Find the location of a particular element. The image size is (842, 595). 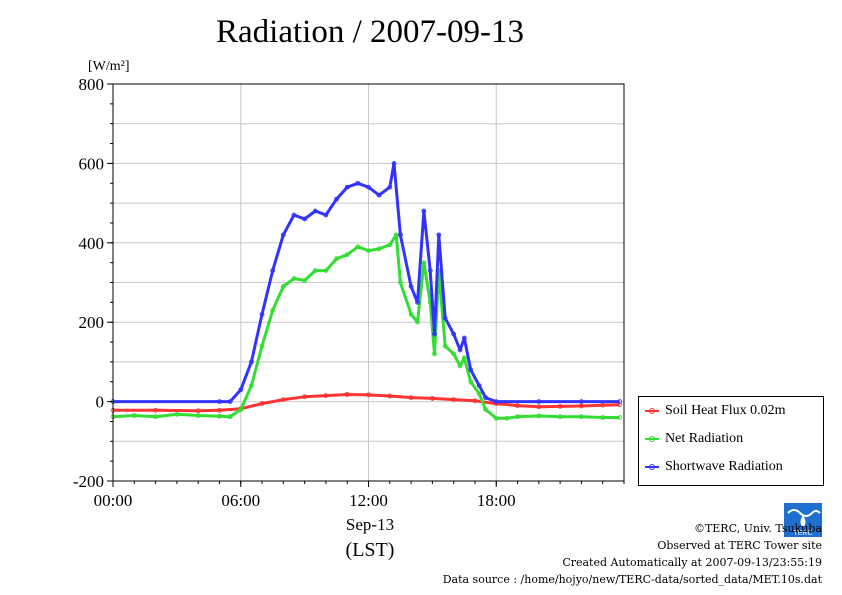

legend-item-soil-heat-flux: Soil Heat Flux 0.02m is located at coordinates (715, 411).